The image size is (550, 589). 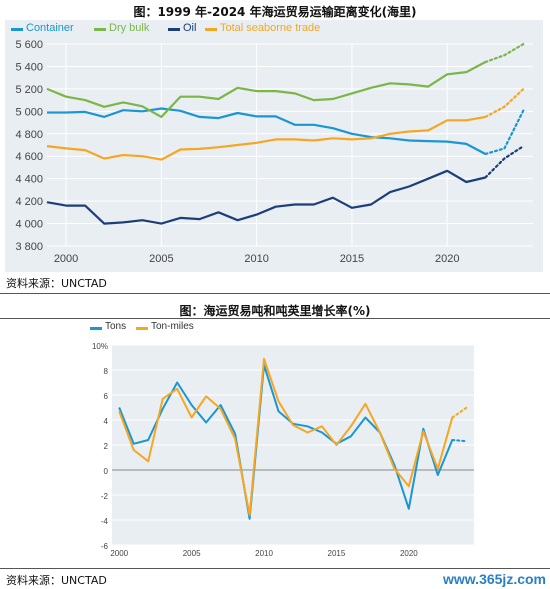 I want to click on legend-label-dry-bulk: Dry bulk, so click(x=129, y=28).